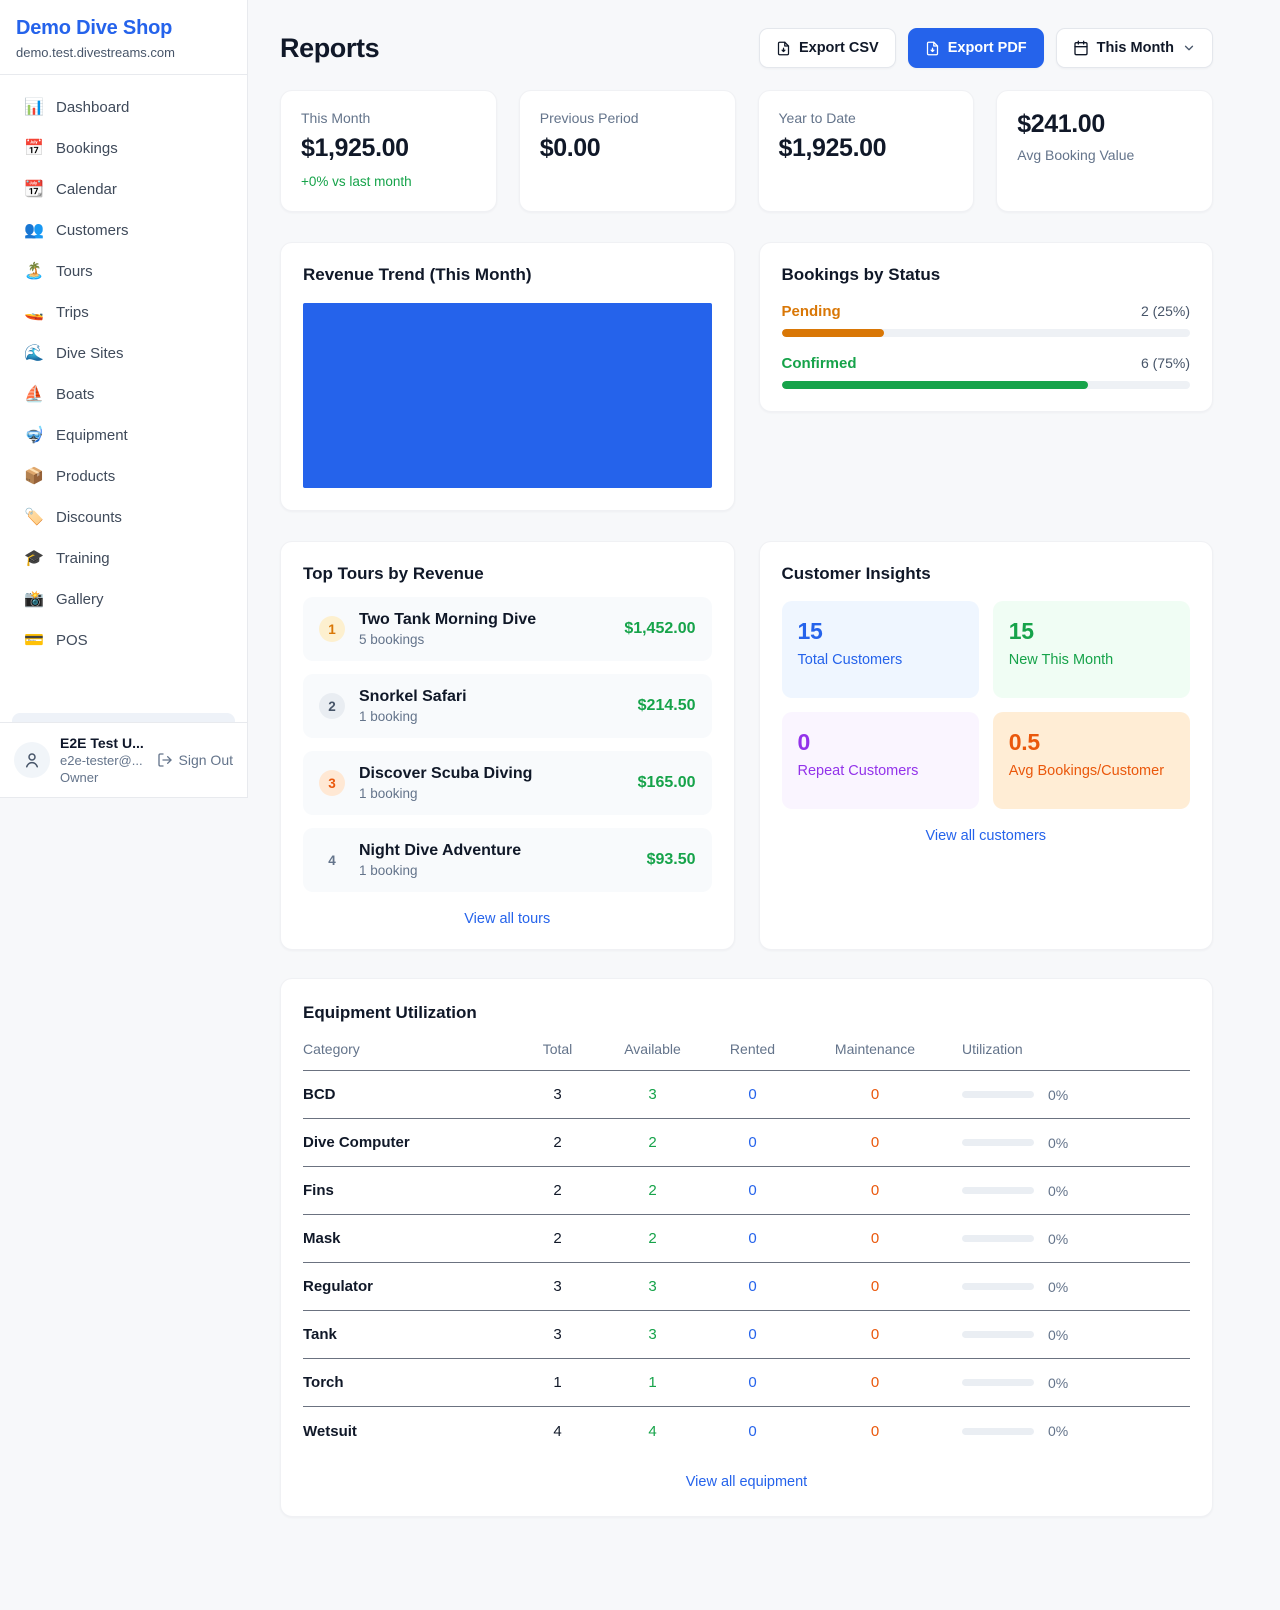 This screenshot has width=1280, height=1610. What do you see at coordinates (205, 760) in the screenshot?
I see `sign-out-label: Sign Out` at bounding box center [205, 760].